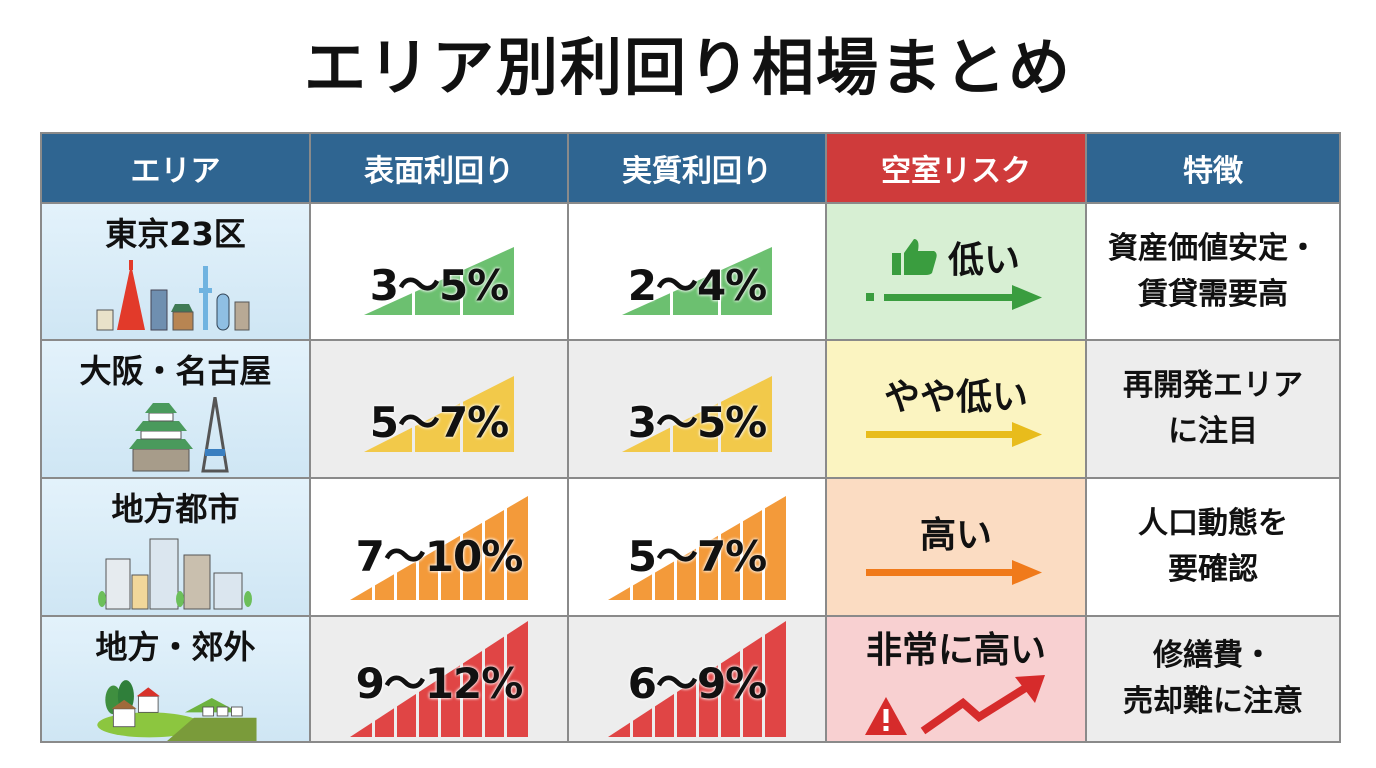 The image size is (1376, 768). Describe the element at coordinates (1213, 271) in the screenshot. I see `feature-cell: 資産価値安定・ 賃貸需要高` at that location.